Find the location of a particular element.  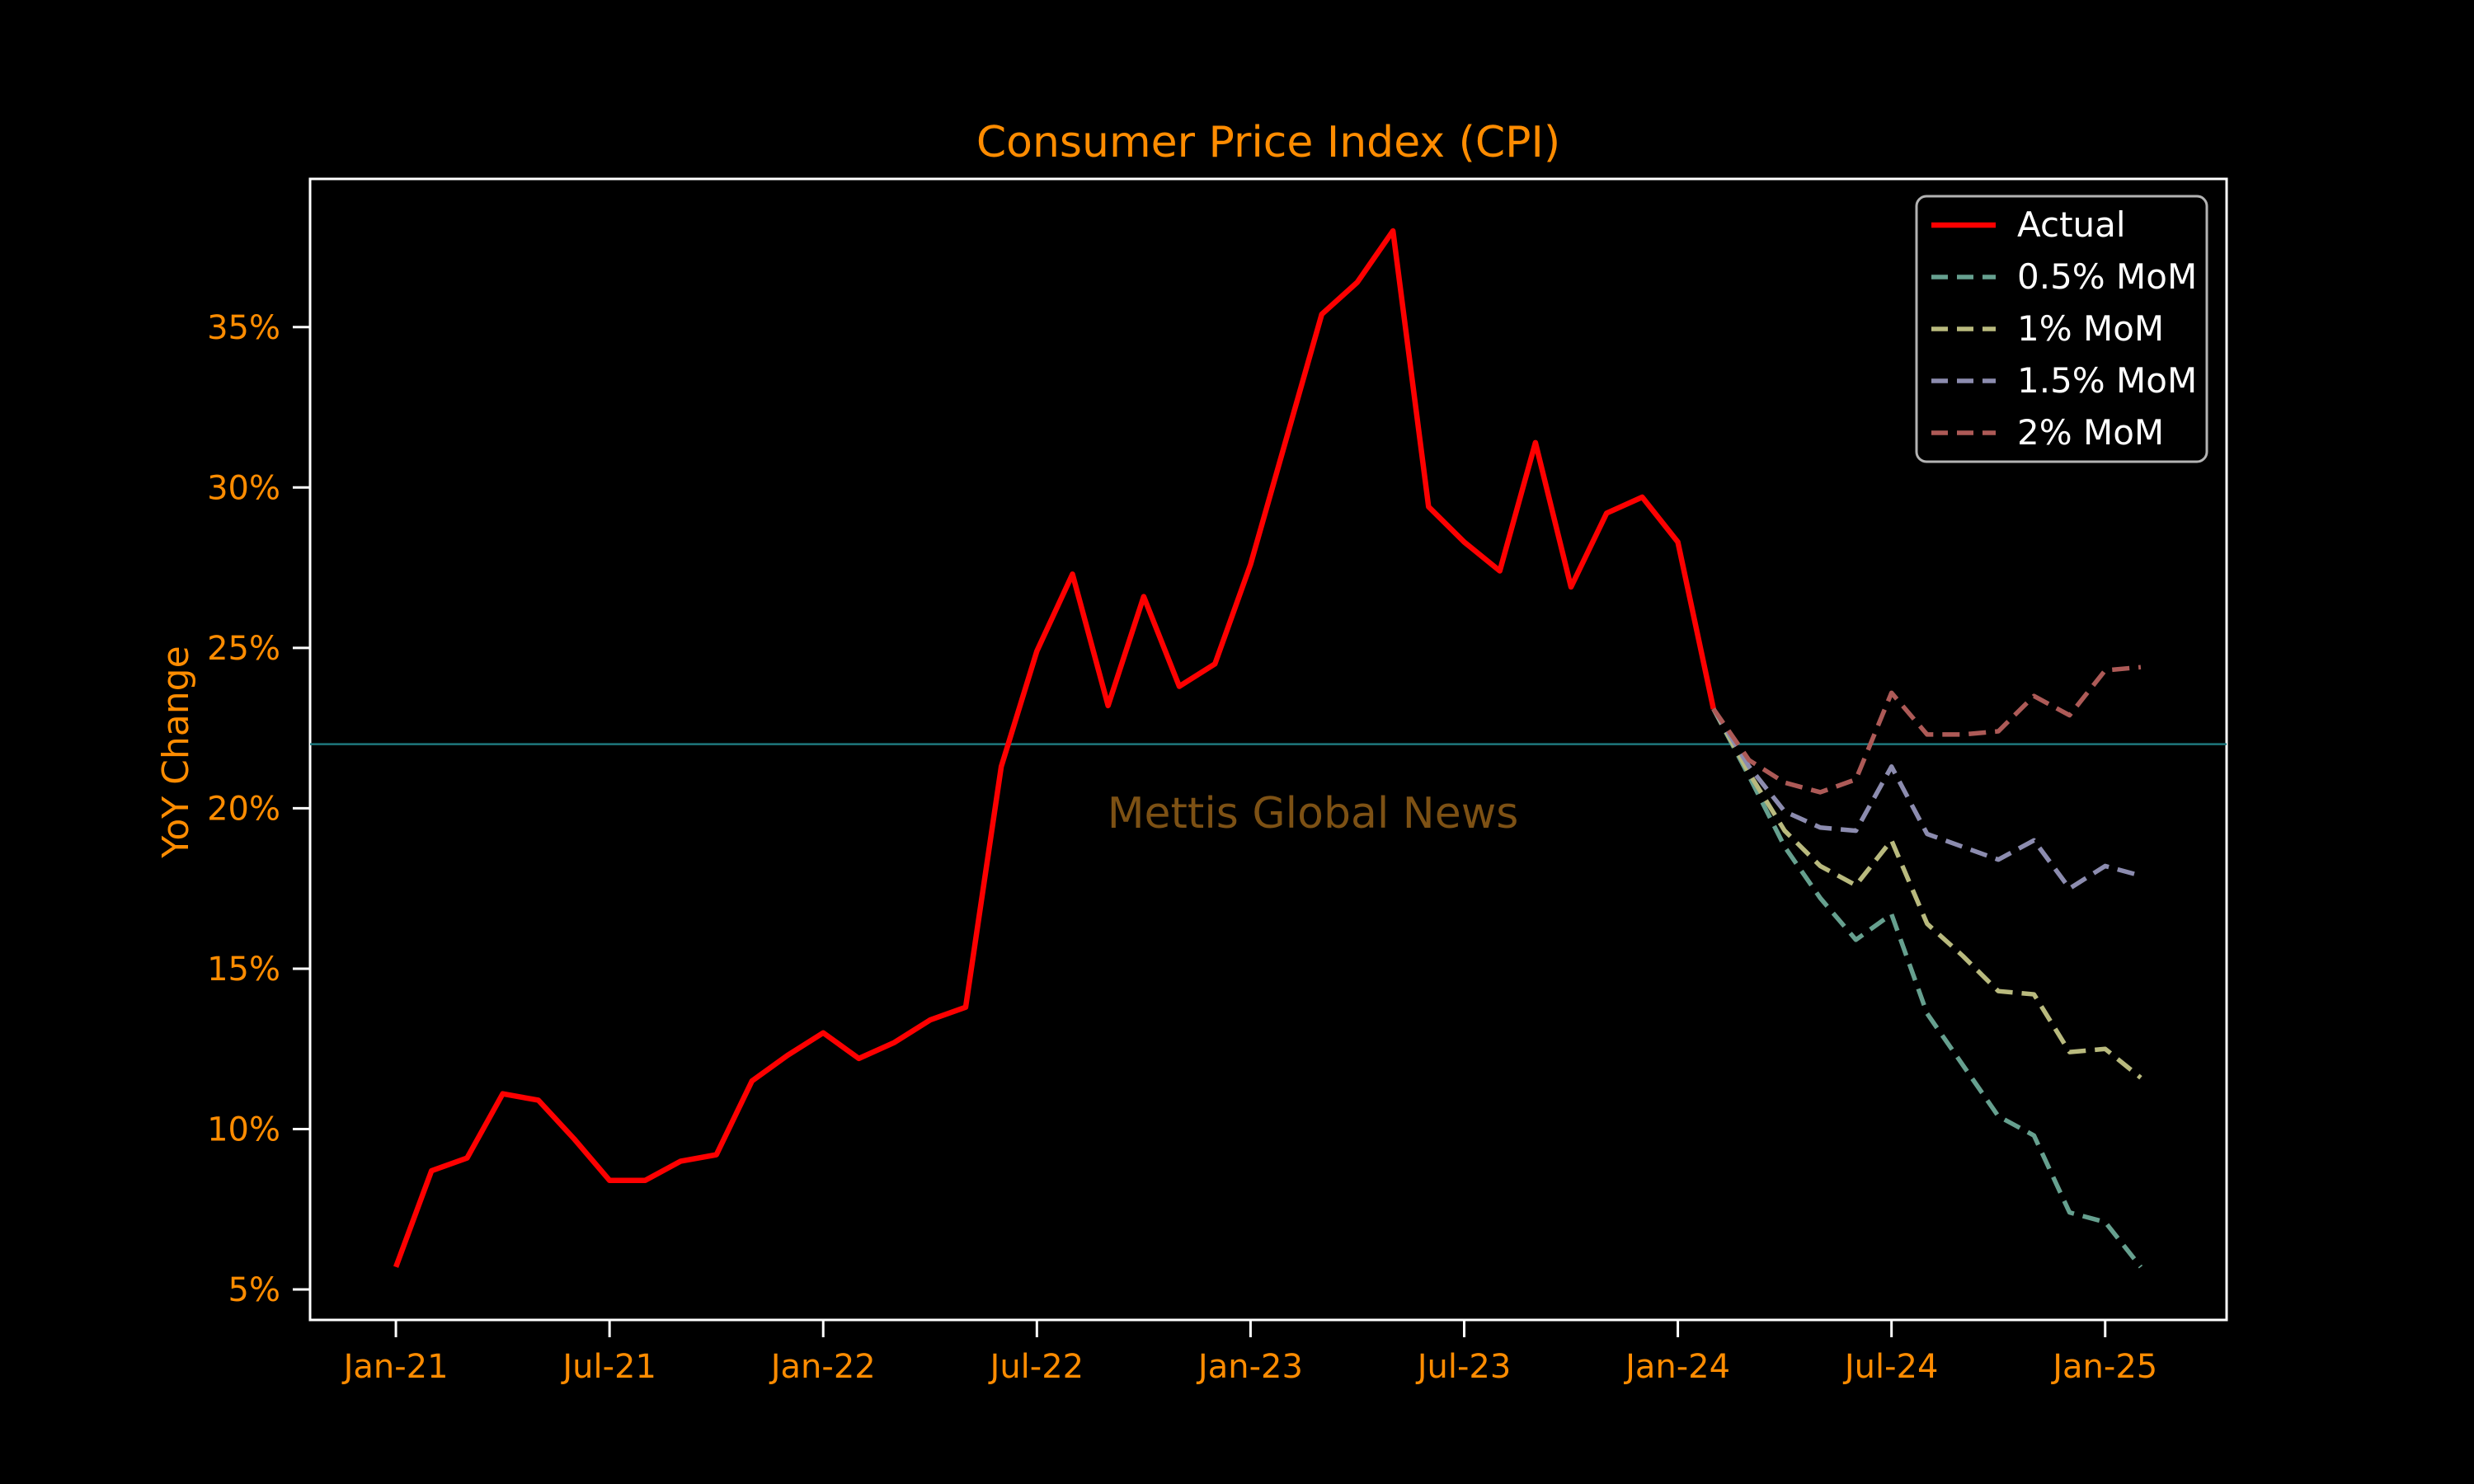

y-tick-label: 20% is located at coordinates (243, 809).